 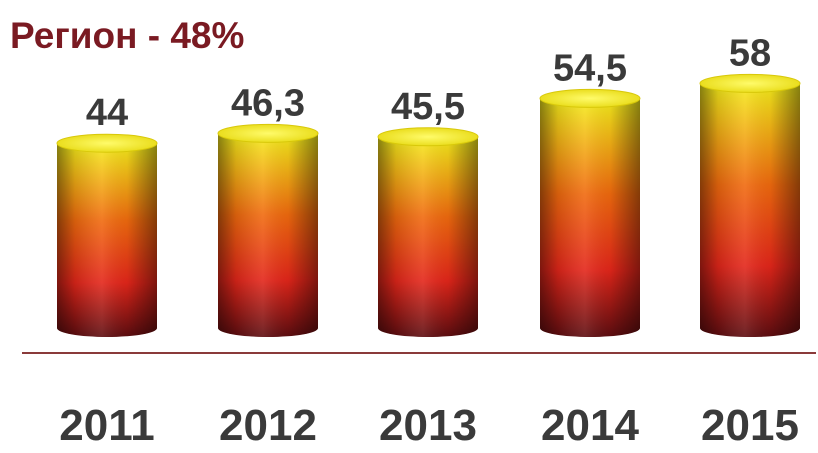 What do you see at coordinates (106, 424) in the screenshot?
I see `x-tick-label: 2011` at bounding box center [106, 424].